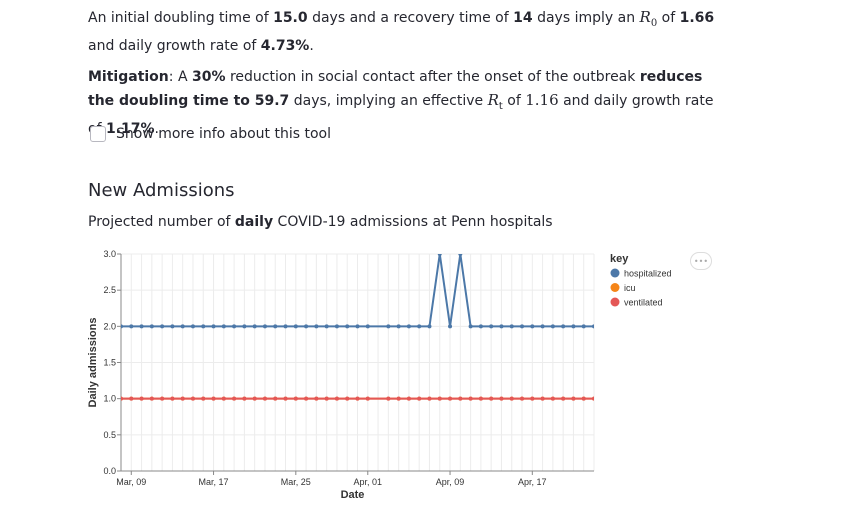 The height and width of the screenshot is (531, 844). I want to click on rt-symbol: R, so click(493, 100).